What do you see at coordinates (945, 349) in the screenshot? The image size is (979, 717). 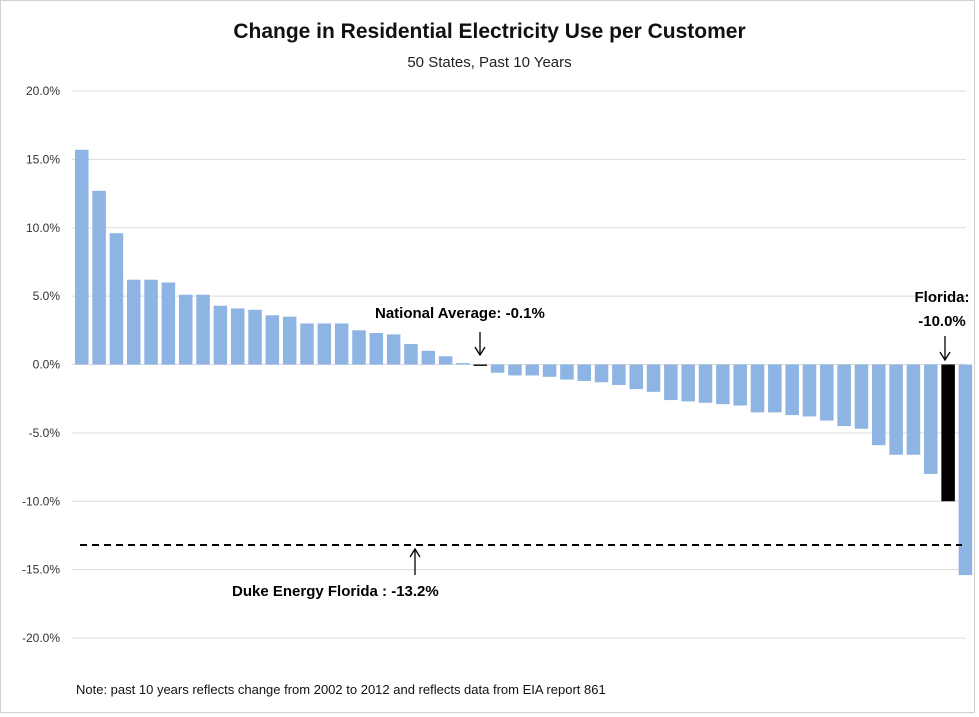 I see `florida-arrow` at bounding box center [945, 349].